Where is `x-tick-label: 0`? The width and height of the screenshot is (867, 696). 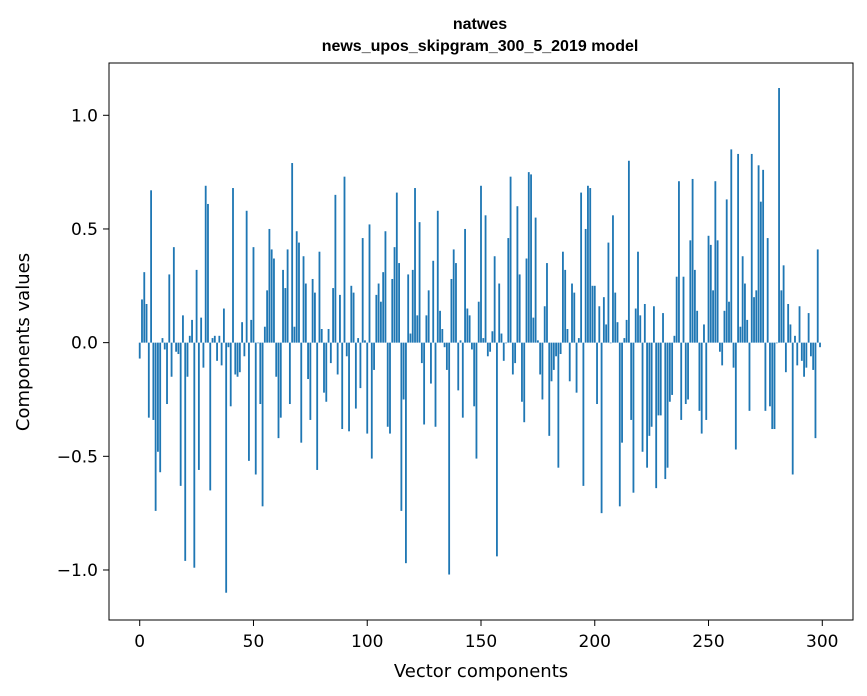 x-tick-label: 0 is located at coordinates (139, 642).